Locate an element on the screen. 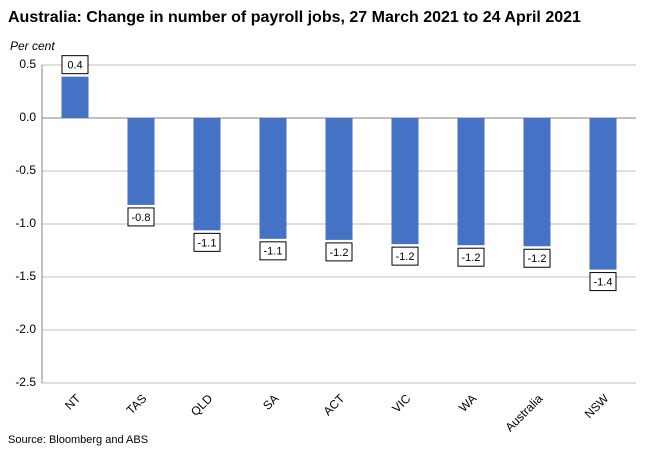 Image resolution: width=650 pixels, height=455 pixels. data-label: 0.4 is located at coordinates (74, 66).